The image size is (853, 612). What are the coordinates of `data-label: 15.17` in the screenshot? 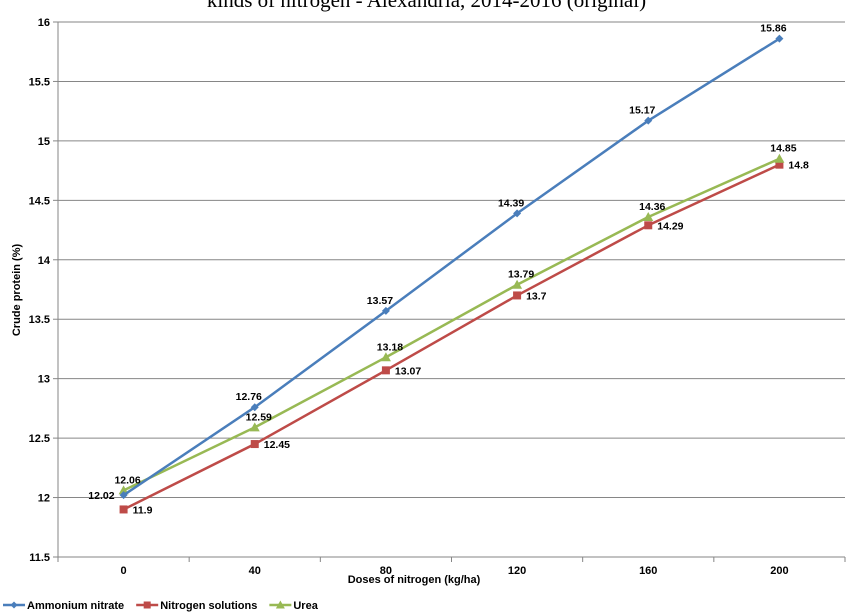 It's located at (642, 111).